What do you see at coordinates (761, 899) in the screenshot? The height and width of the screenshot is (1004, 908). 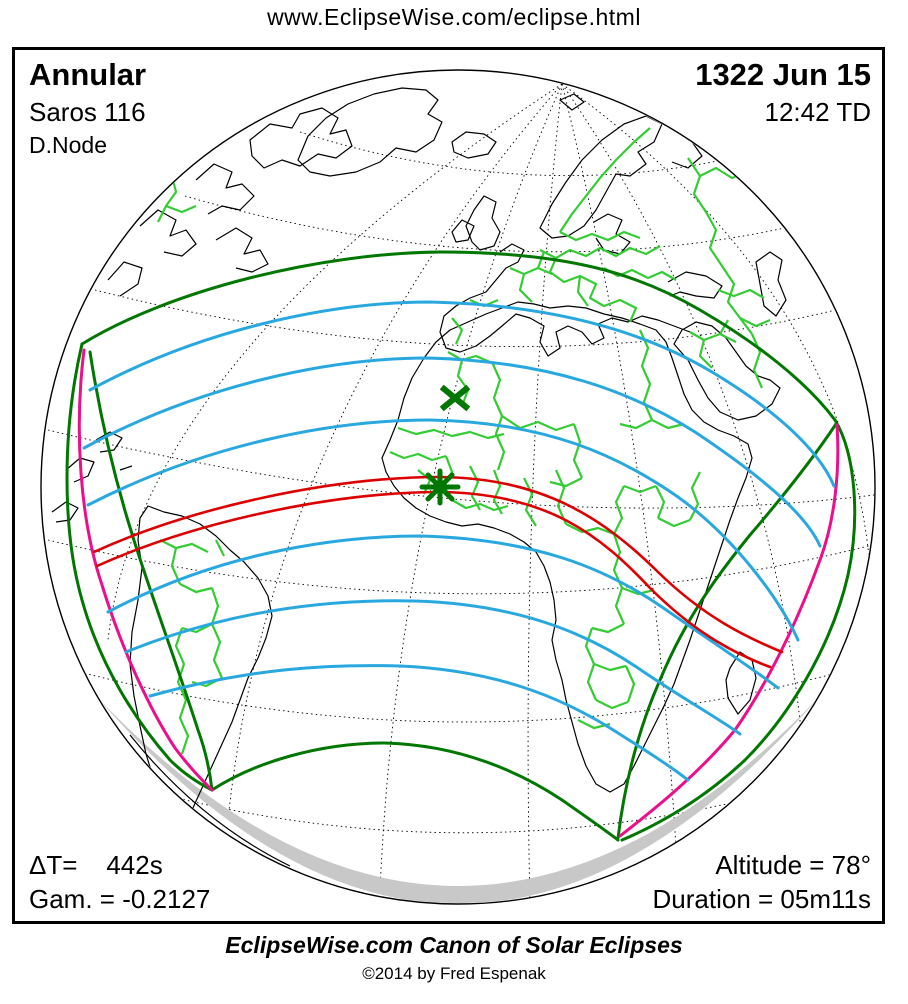 I see `duration-label: Duration = 05m11s` at bounding box center [761, 899].